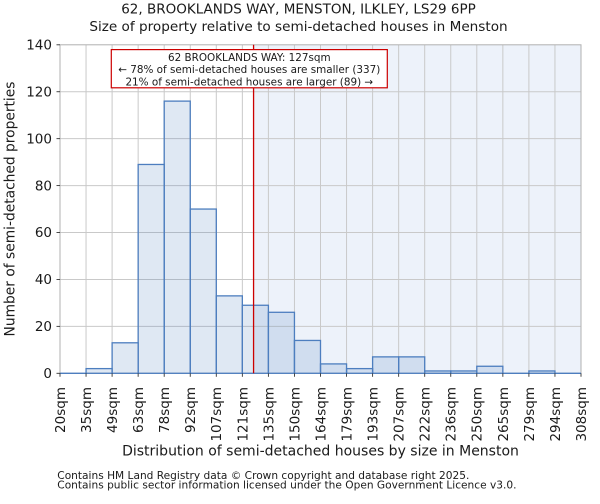  What do you see at coordinates (249, 58) in the screenshot?
I see `annotation-line1: 62 BROOKLANDS WAY: 127sqm` at bounding box center [249, 58].